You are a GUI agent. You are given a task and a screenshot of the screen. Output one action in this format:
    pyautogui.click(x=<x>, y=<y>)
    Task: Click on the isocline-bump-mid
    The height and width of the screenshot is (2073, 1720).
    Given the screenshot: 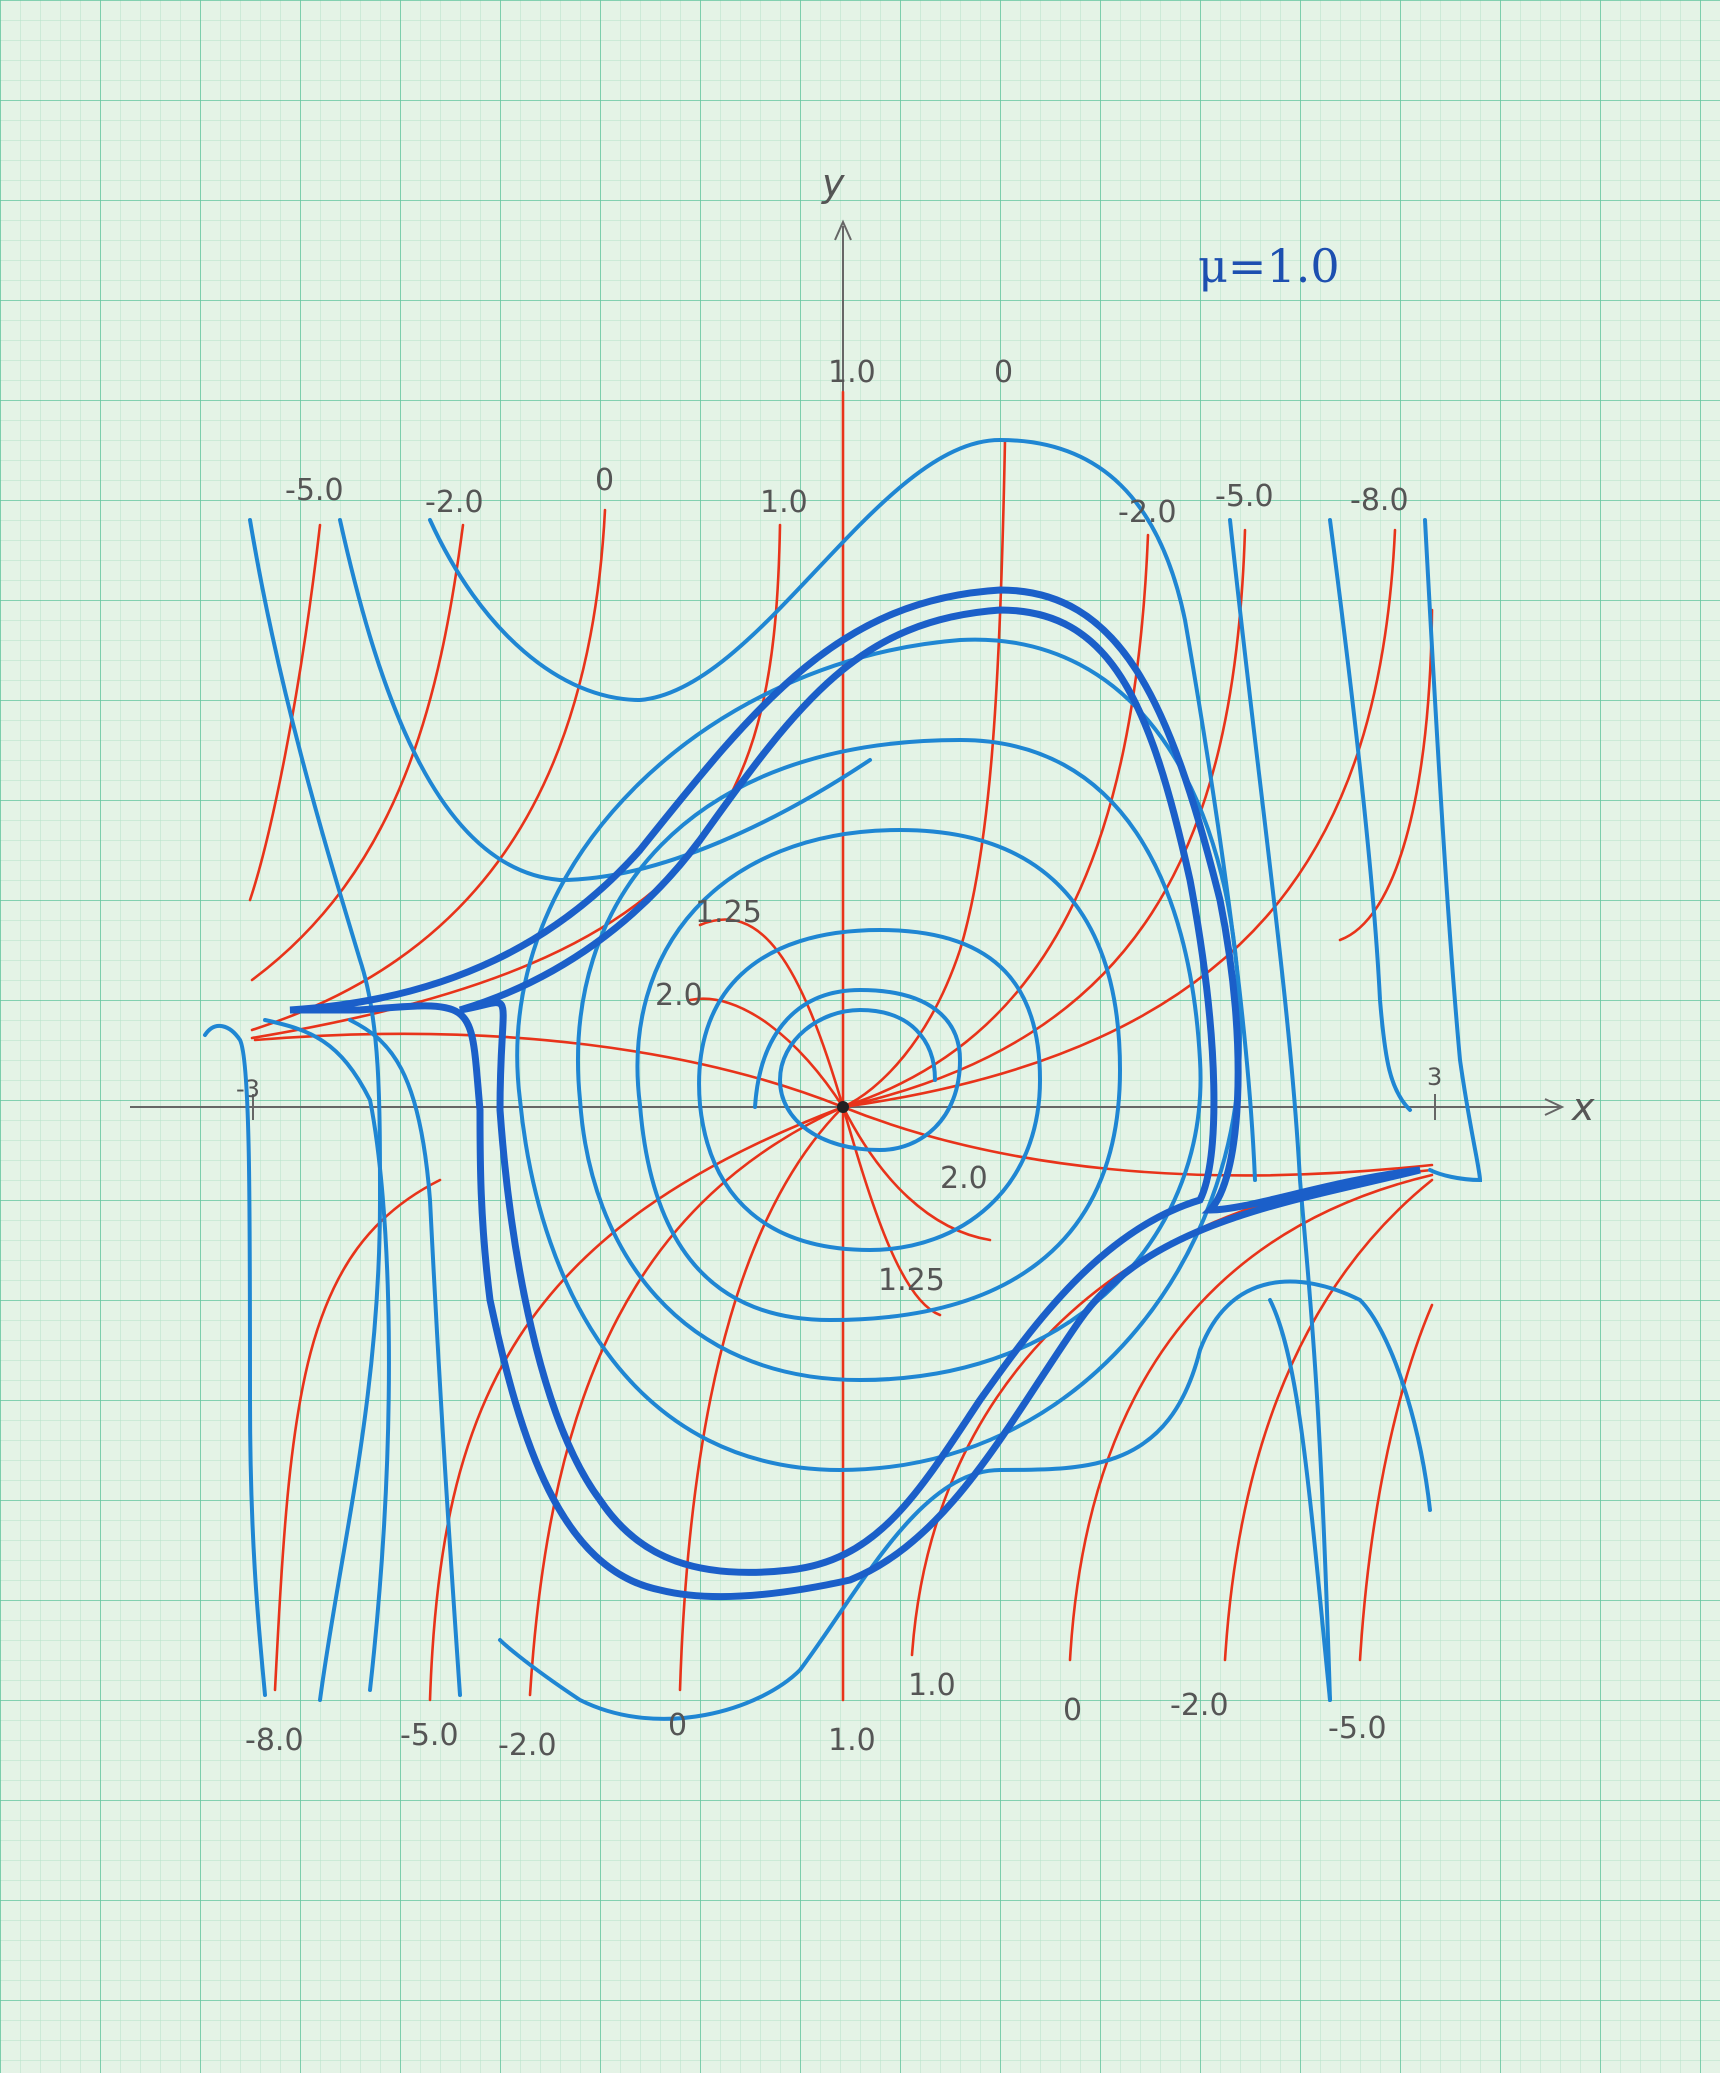 What is the action you would take?
    pyautogui.click(x=766, y=1053)
    